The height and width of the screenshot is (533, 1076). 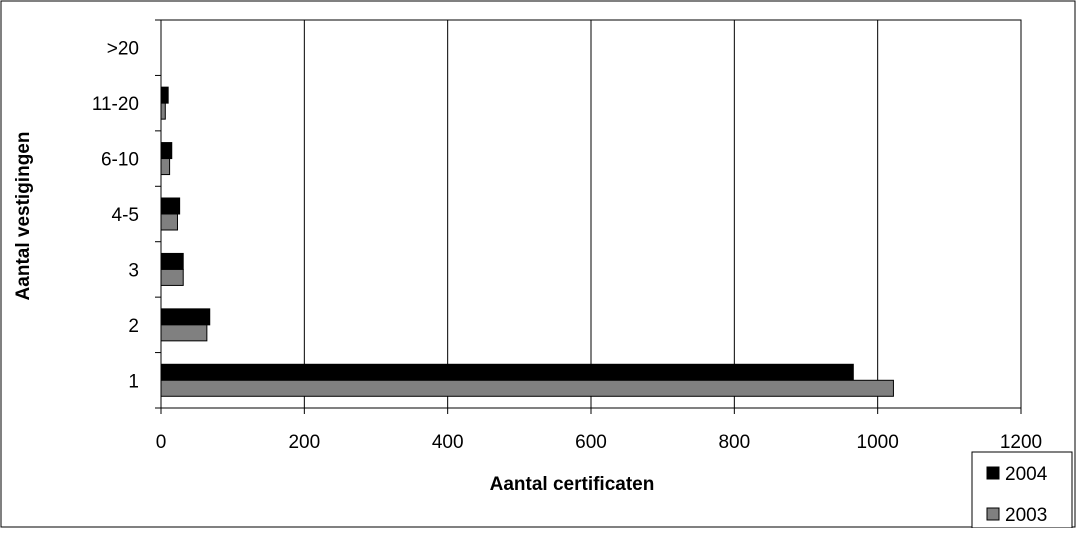 What do you see at coordinates (125, 215) in the screenshot?
I see `y-tick-label-3: 4-5` at bounding box center [125, 215].